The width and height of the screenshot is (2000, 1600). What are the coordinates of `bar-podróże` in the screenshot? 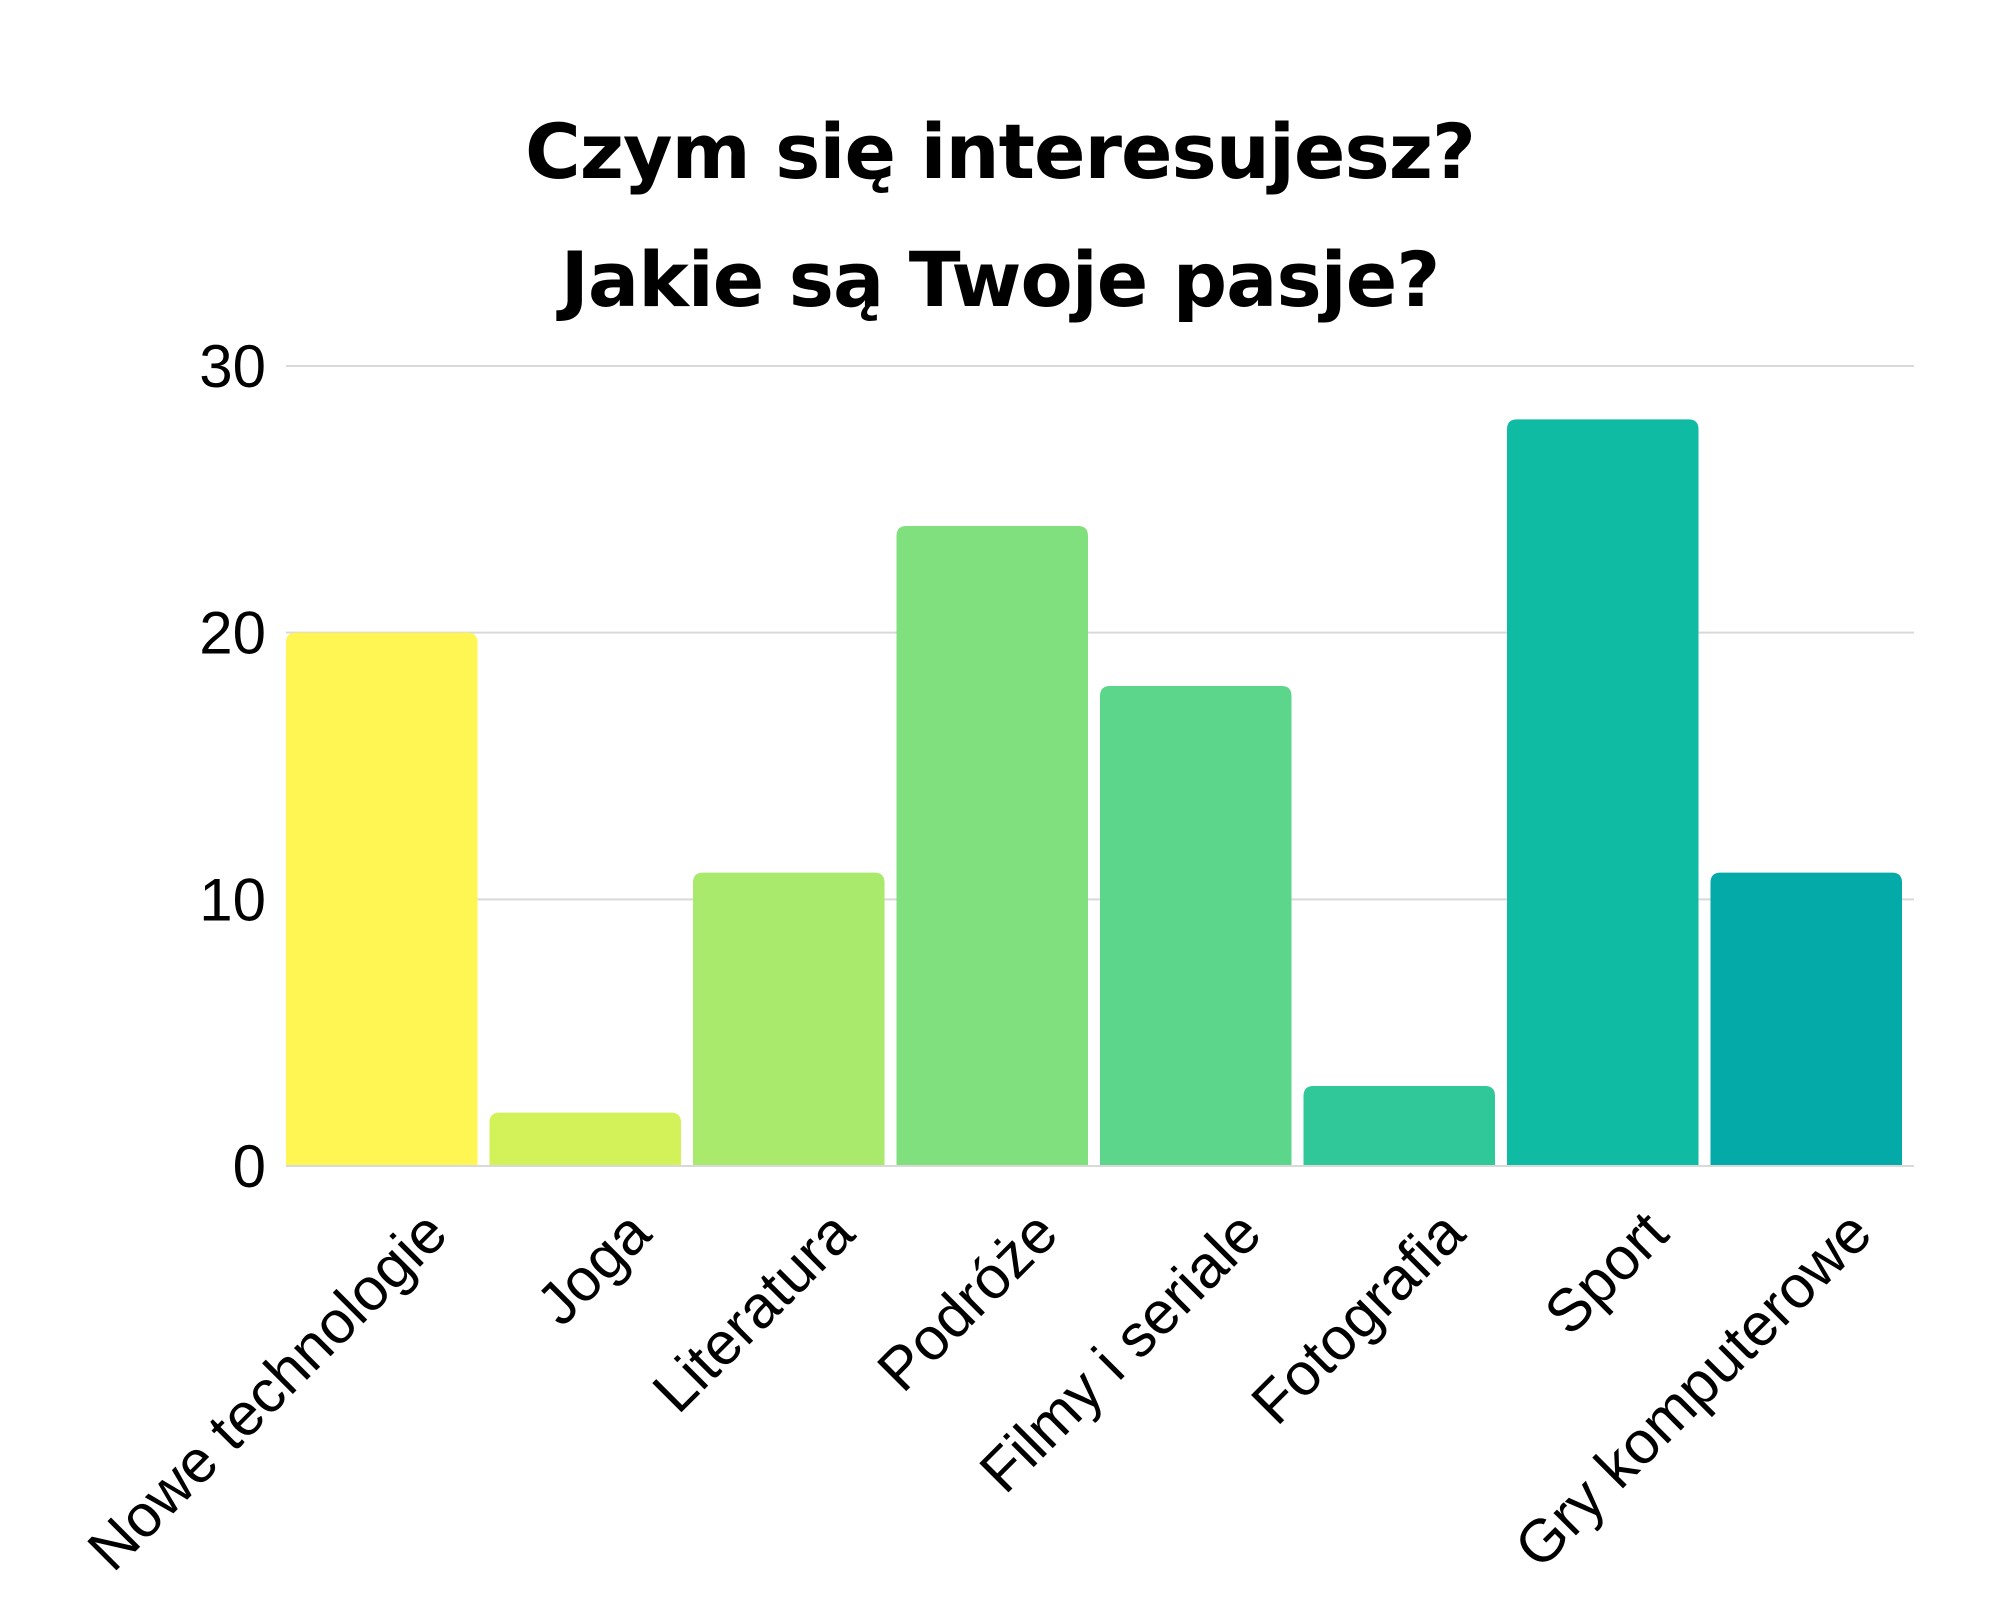 It's located at (992, 846).